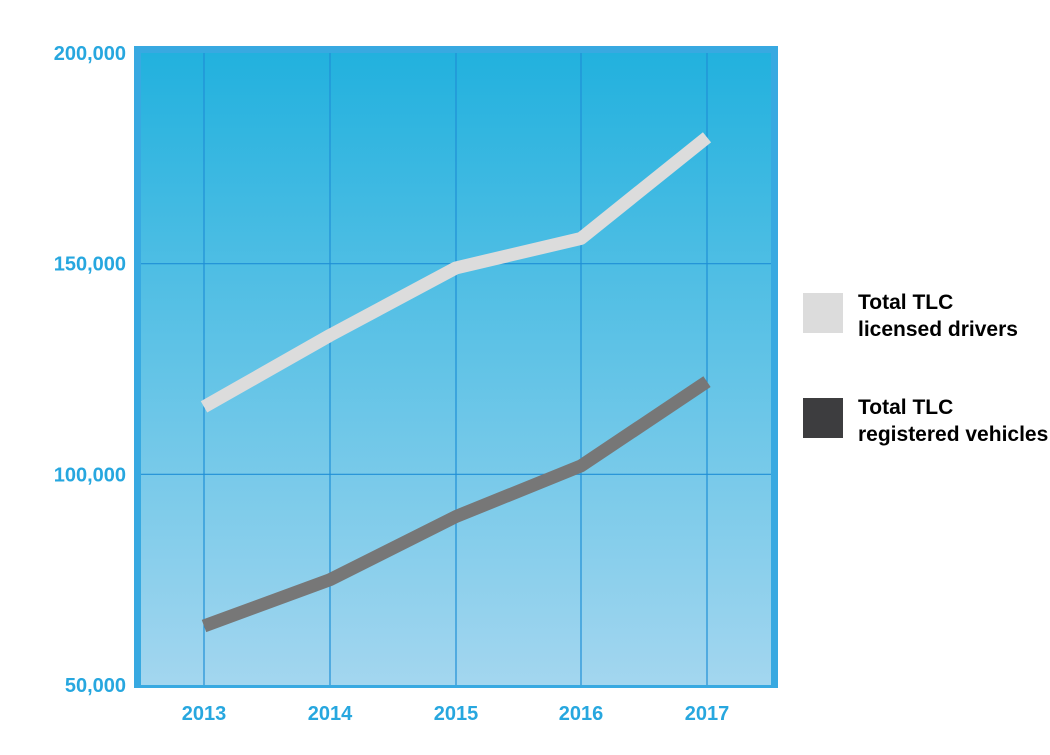  What do you see at coordinates (953, 434) in the screenshot?
I see `legend-label-1: registered vehicles` at bounding box center [953, 434].